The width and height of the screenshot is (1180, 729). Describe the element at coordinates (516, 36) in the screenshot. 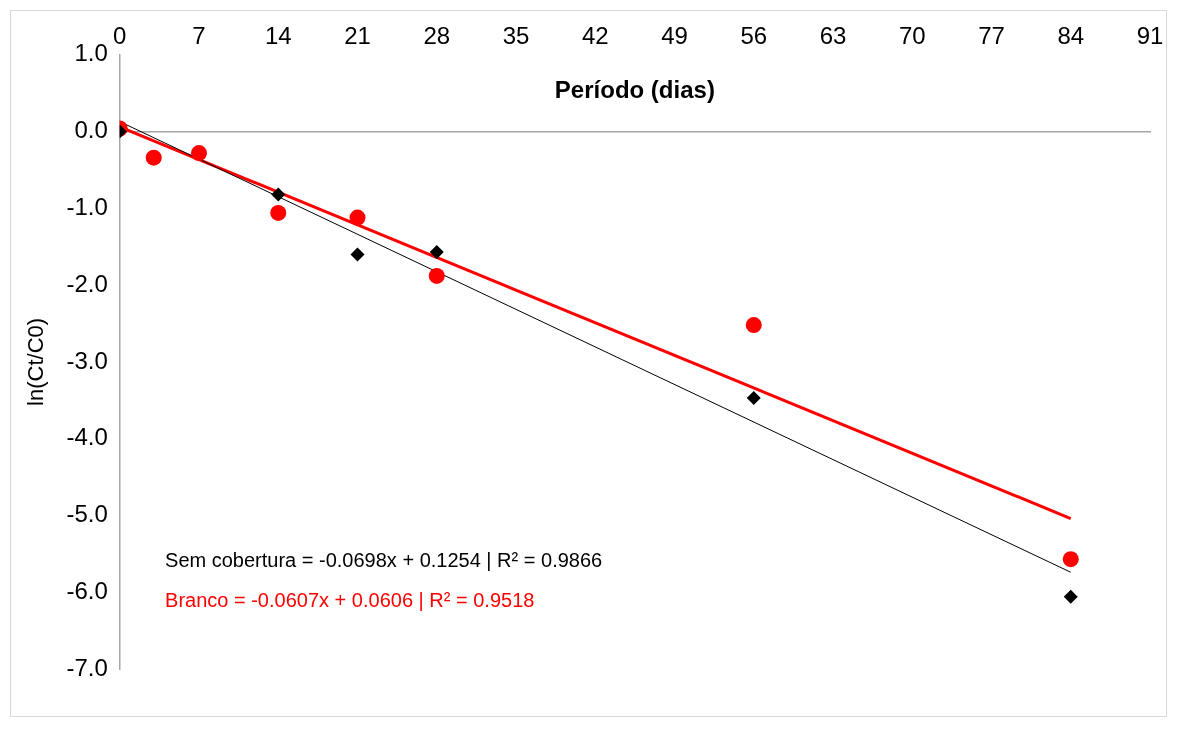

I see `x-tick-label: 35` at that location.